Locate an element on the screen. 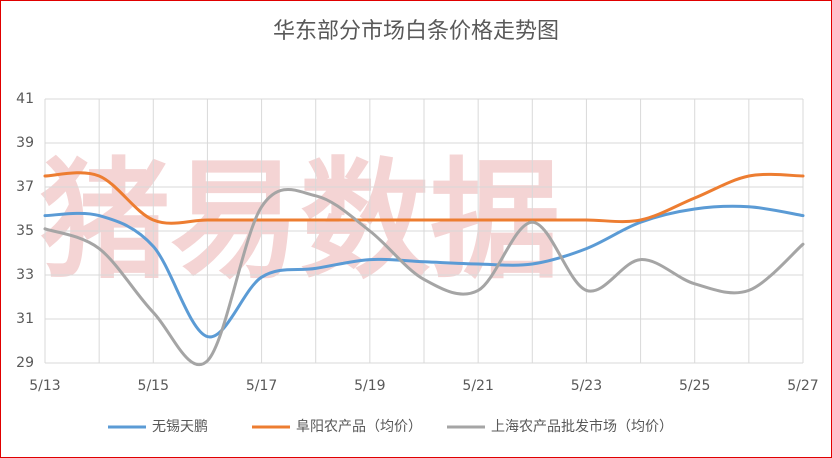  y-tick-label: 41 is located at coordinates (25, 99).